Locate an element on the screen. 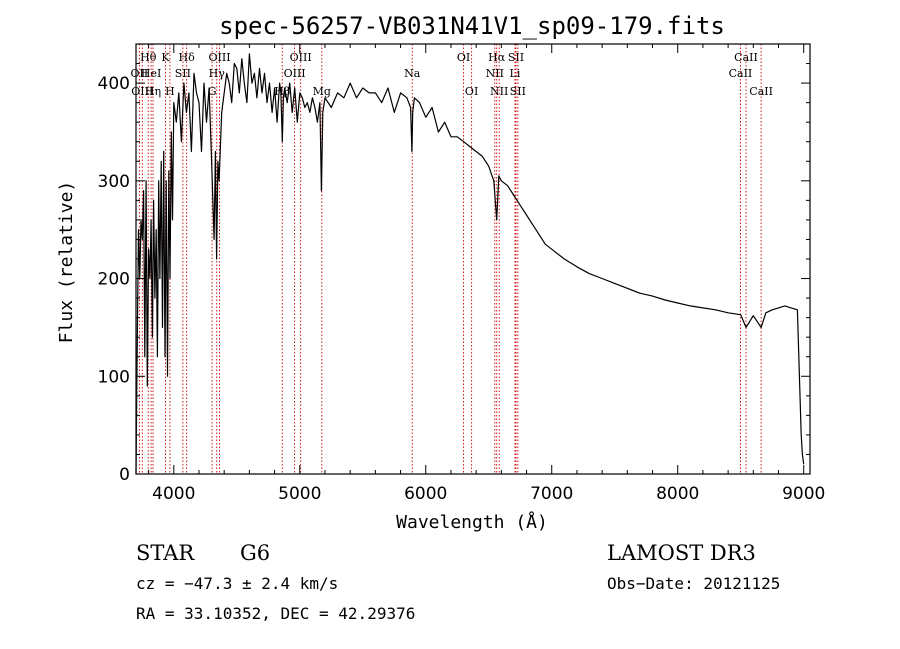 The image size is (900, 649). y-tick-label: 300 is located at coordinates (114, 182).